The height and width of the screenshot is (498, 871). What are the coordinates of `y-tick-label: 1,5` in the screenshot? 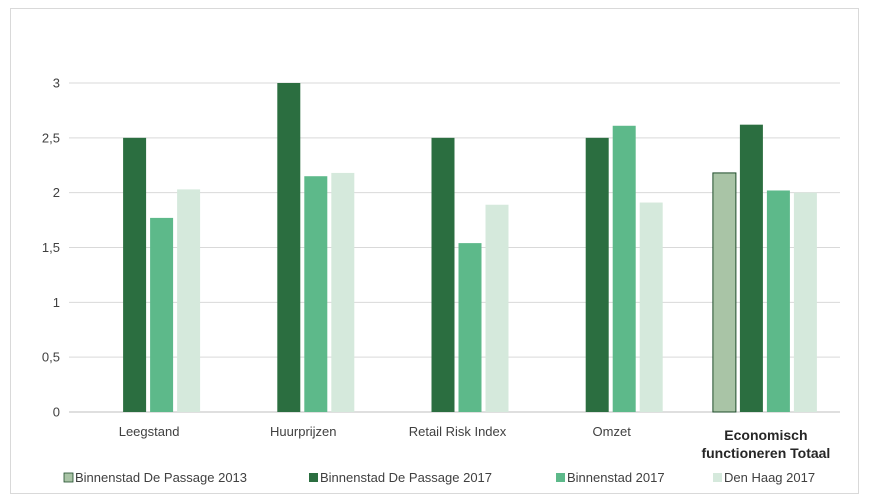 It's located at (51, 247).